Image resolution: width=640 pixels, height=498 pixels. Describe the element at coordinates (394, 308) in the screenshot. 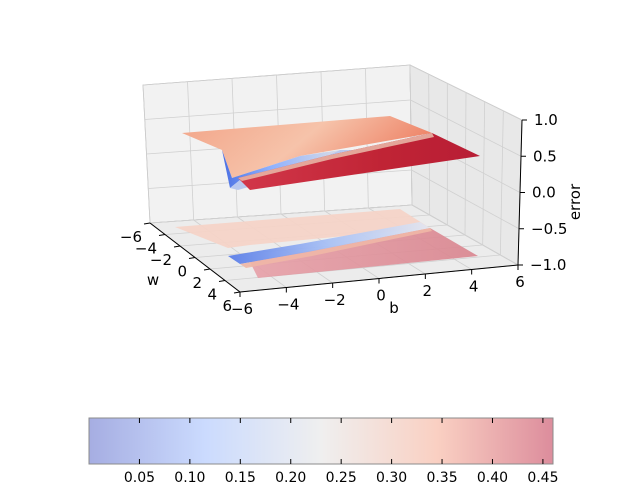

I see `b-axis-label: b` at that location.